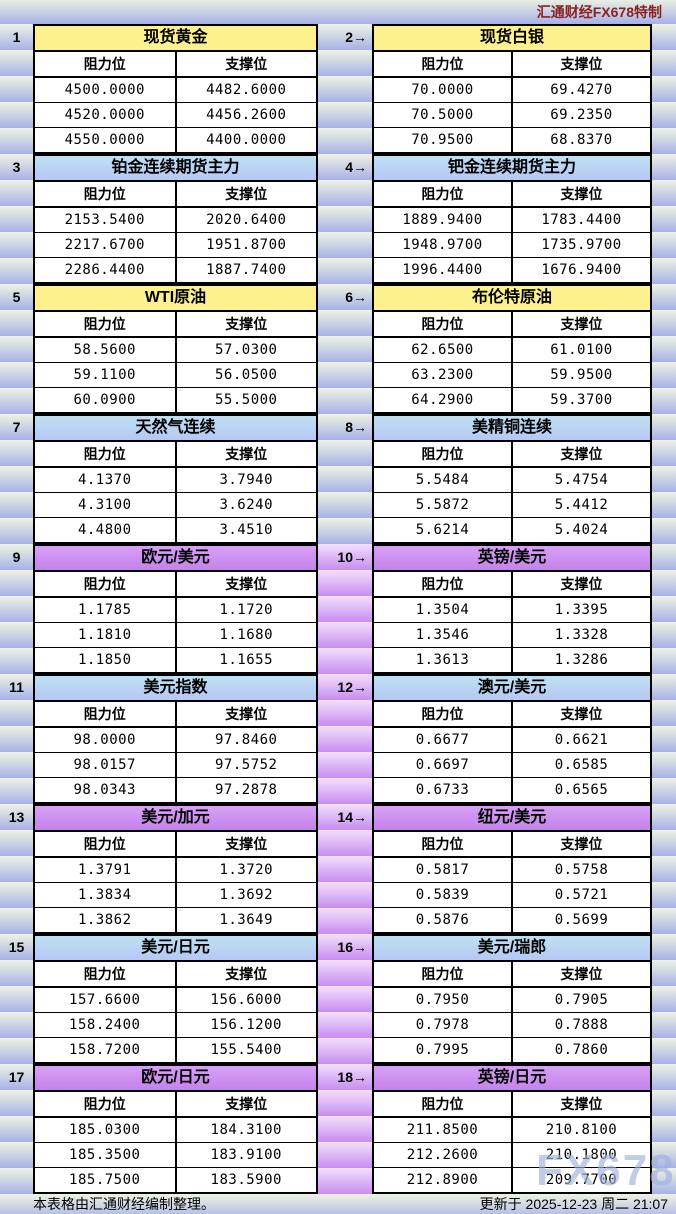 The height and width of the screenshot is (1214, 676). I want to click on brand-banner: 汇通财经FX678特制, so click(338, 12).